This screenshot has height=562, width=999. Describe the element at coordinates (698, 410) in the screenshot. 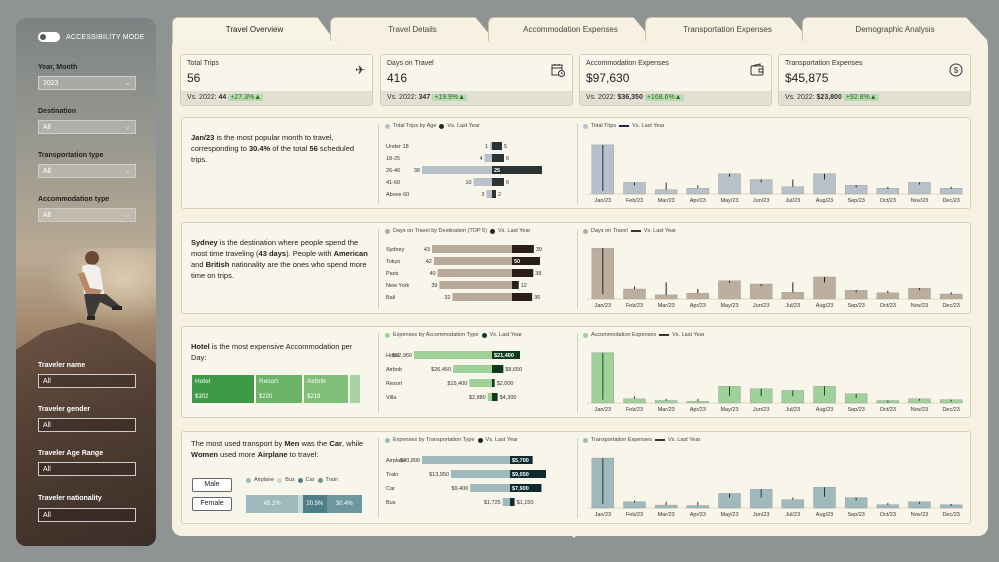

I see `month-tick-label: Apr/23` at that location.